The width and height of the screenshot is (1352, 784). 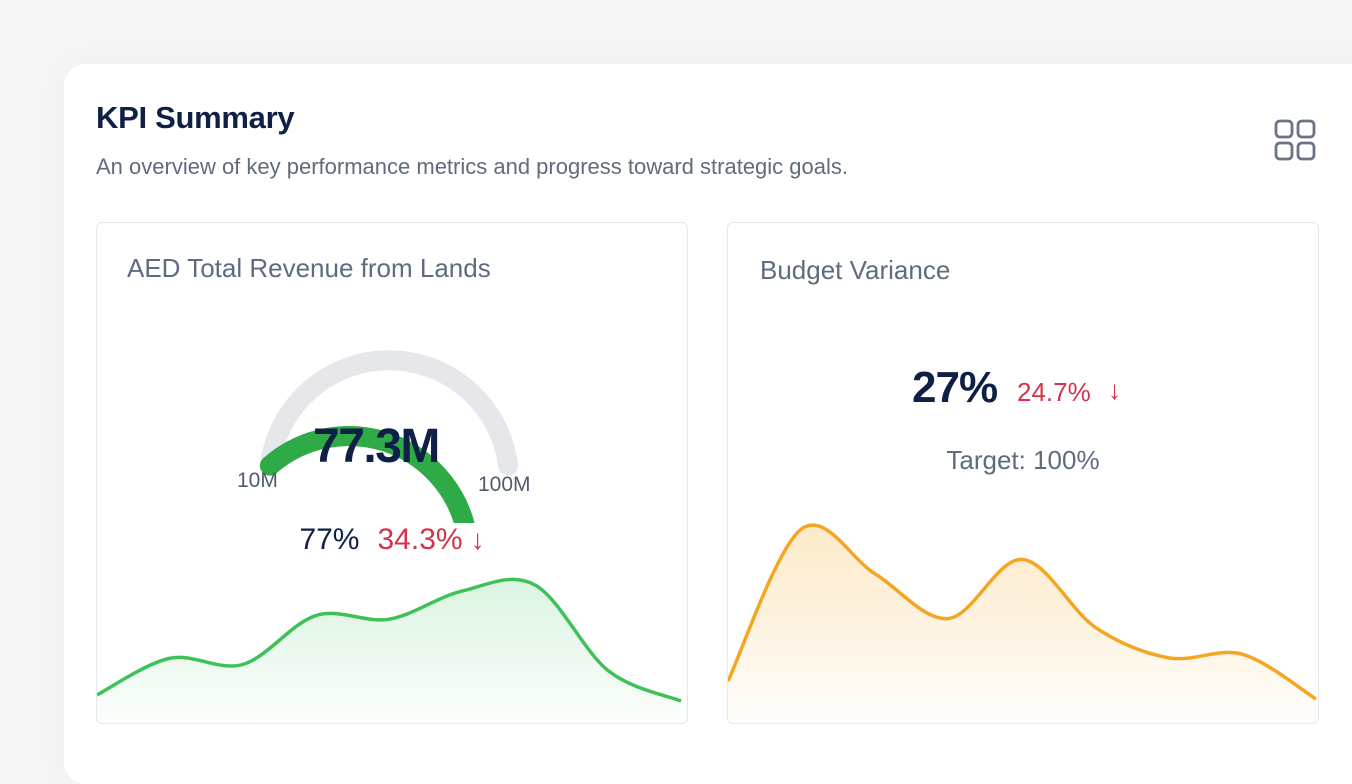 I want to click on budget-sparkline, so click(x=1022, y=623).